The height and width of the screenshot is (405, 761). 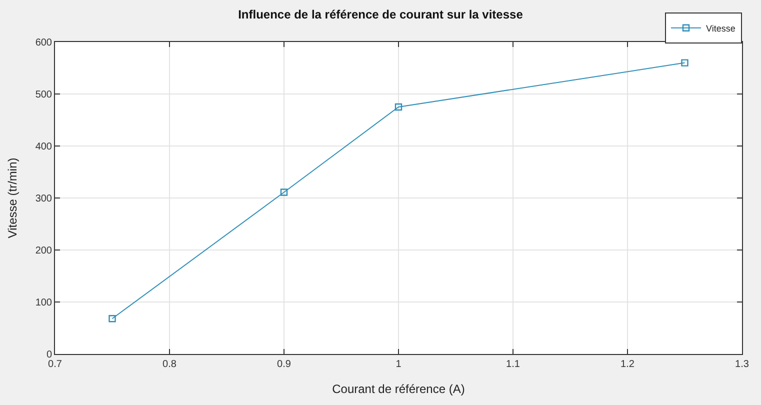 What do you see at coordinates (742, 364) in the screenshot?
I see `x-tick-label: 1.3` at bounding box center [742, 364].